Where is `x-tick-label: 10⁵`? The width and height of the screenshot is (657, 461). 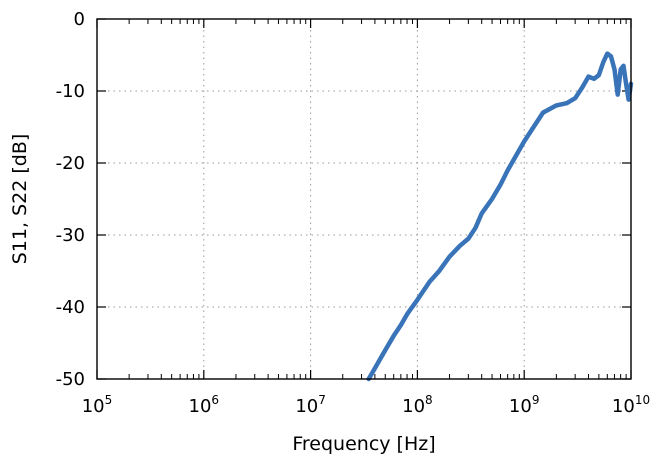
x-tick-label: 10⁵ is located at coordinates (97, 405).